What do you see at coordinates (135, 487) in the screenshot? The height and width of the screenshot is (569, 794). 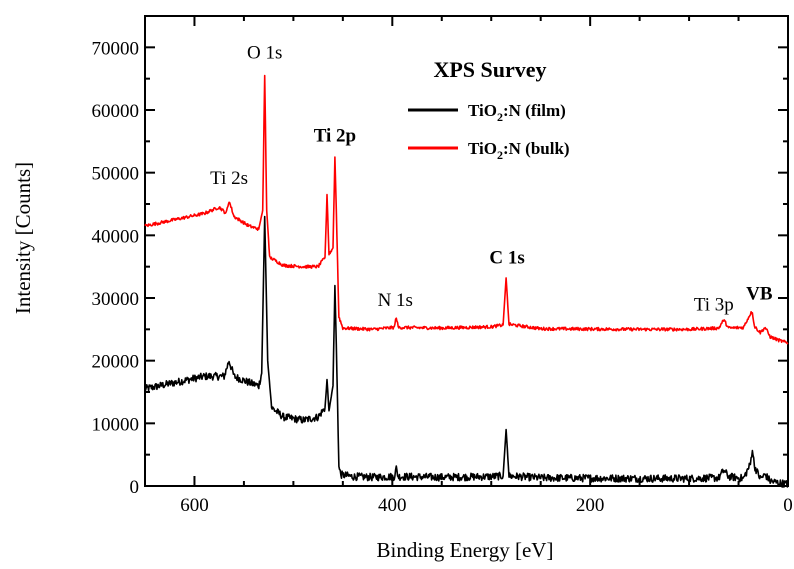 I see `y-tick-label: 0` at bounding box center [135, 487].